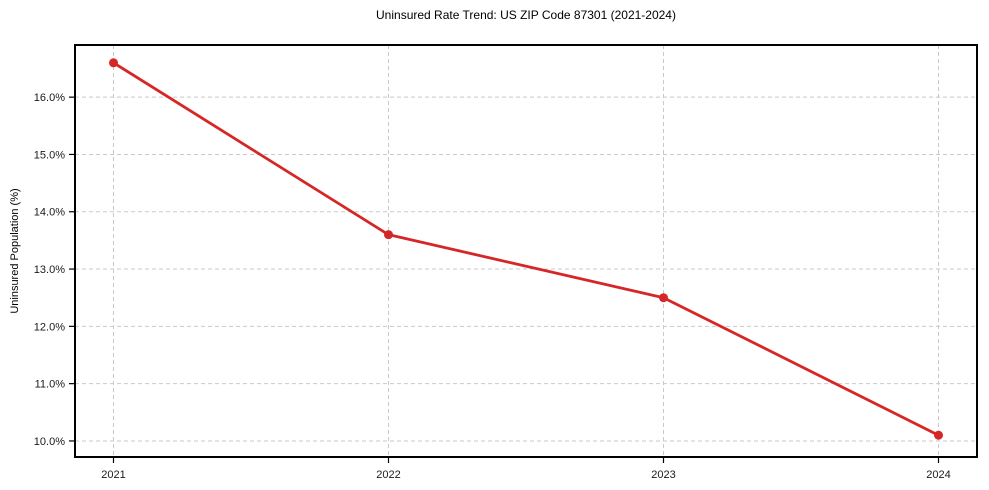 Image resolution: width=989 pixels, height=490 pixels. What do you see at coordinates (663, 475) in the screenshot?
I see `x-tick-label: 2023` at bounding box center [663, 475].